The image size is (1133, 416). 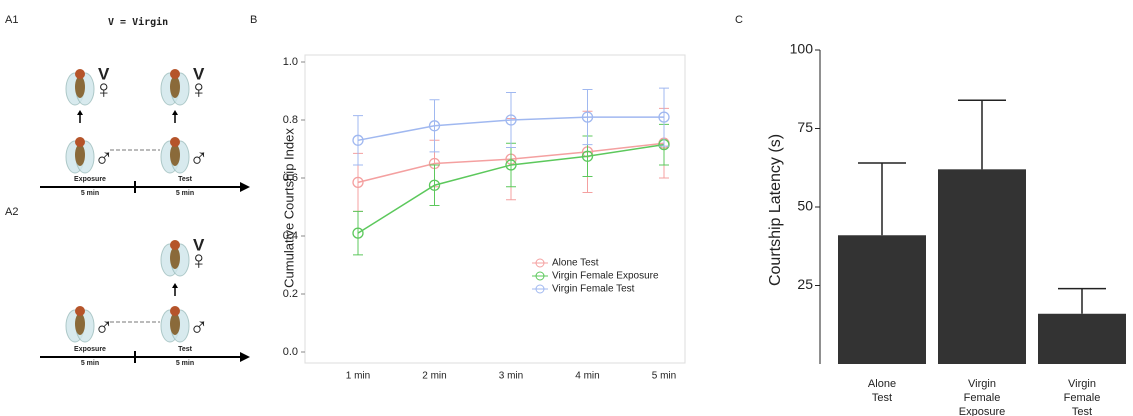 What do you see at coordinates (145, 342) in the screenshot?
I see `timeline-a2` at bounding box center [145, 342].